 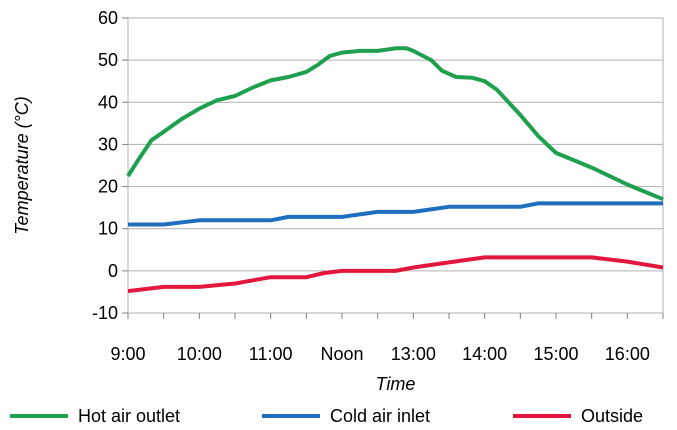 What do you see at coordinates (129, 416) in the screenshot?
I see `legend-label-0: Hot air outlet` at bounding box center [129, 416].